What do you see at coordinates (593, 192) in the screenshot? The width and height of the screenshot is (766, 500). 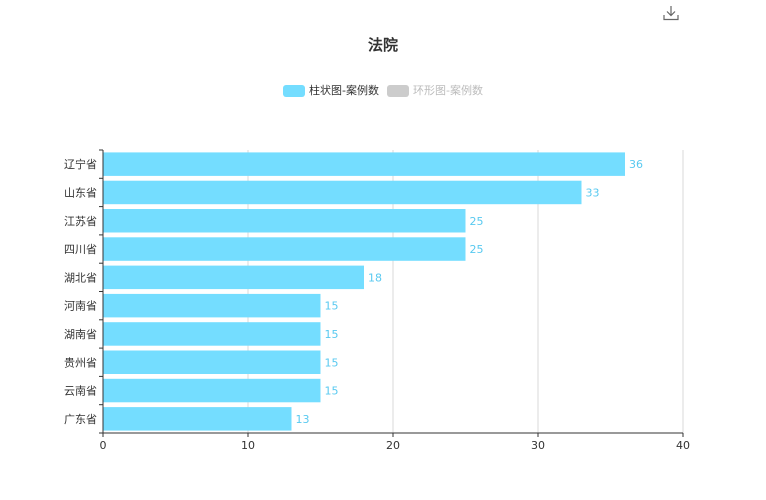 I see `data-label: 33` at bounding box center [593, 192].